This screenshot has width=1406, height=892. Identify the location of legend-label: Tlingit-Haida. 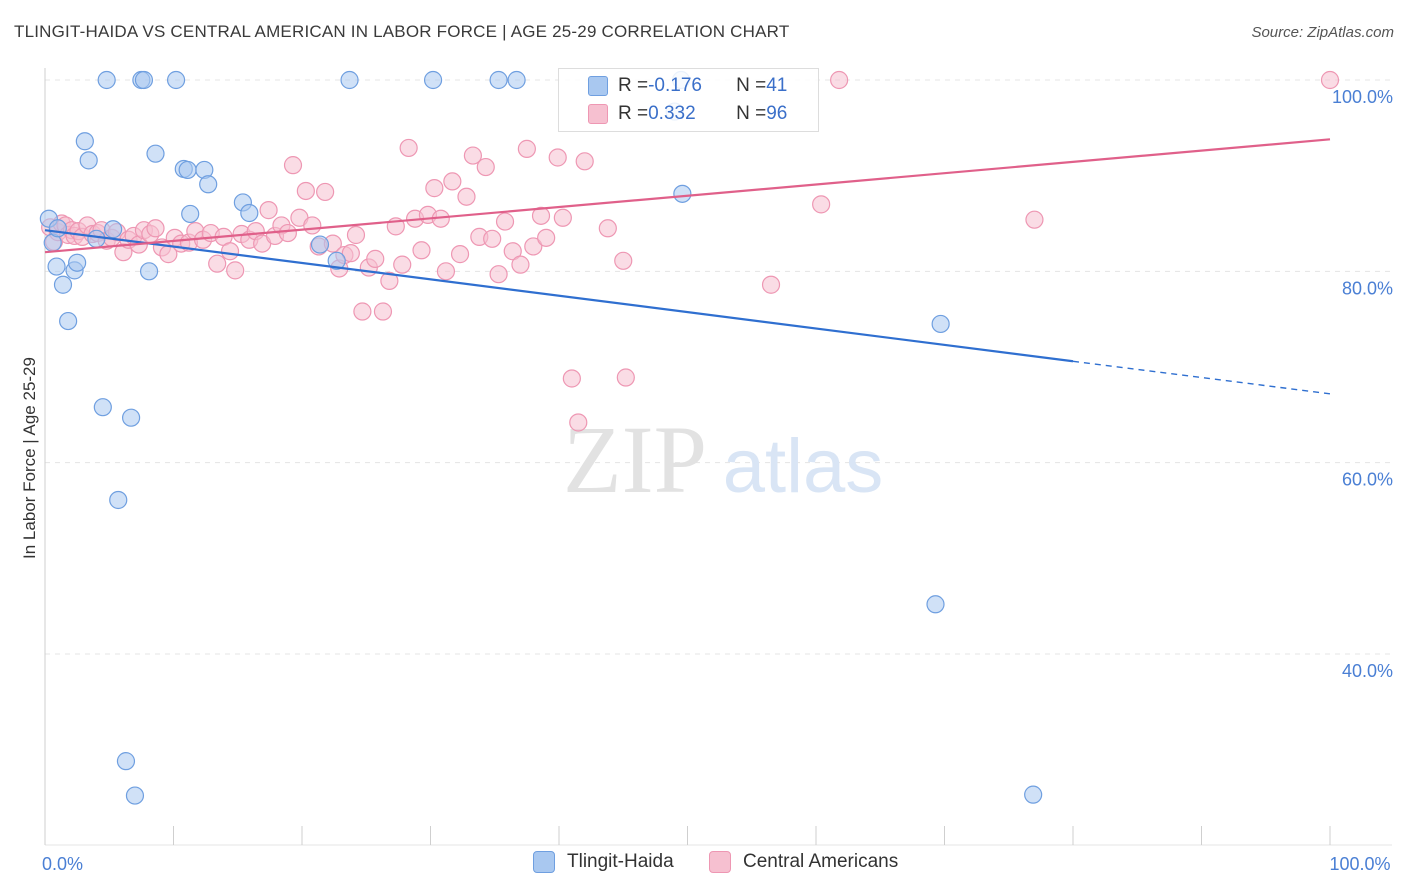
(620, 861).